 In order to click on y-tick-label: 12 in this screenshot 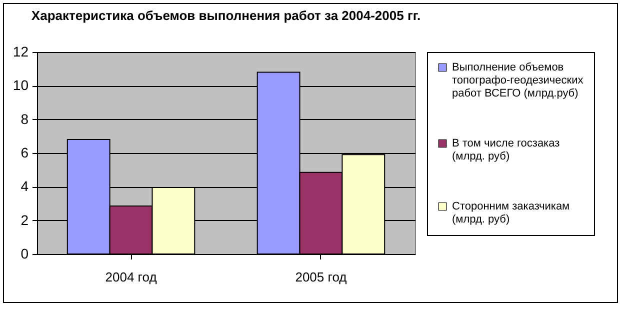, I will do `click(20, 52)`.